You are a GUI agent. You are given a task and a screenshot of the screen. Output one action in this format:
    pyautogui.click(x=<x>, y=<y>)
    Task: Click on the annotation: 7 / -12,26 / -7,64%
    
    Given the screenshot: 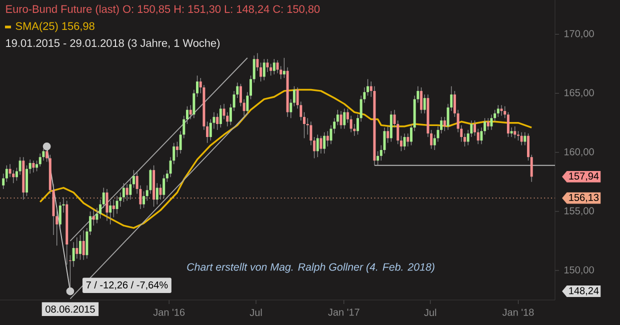 What is the action you would take?
    pyautogui.click(x=127, y=285)
    